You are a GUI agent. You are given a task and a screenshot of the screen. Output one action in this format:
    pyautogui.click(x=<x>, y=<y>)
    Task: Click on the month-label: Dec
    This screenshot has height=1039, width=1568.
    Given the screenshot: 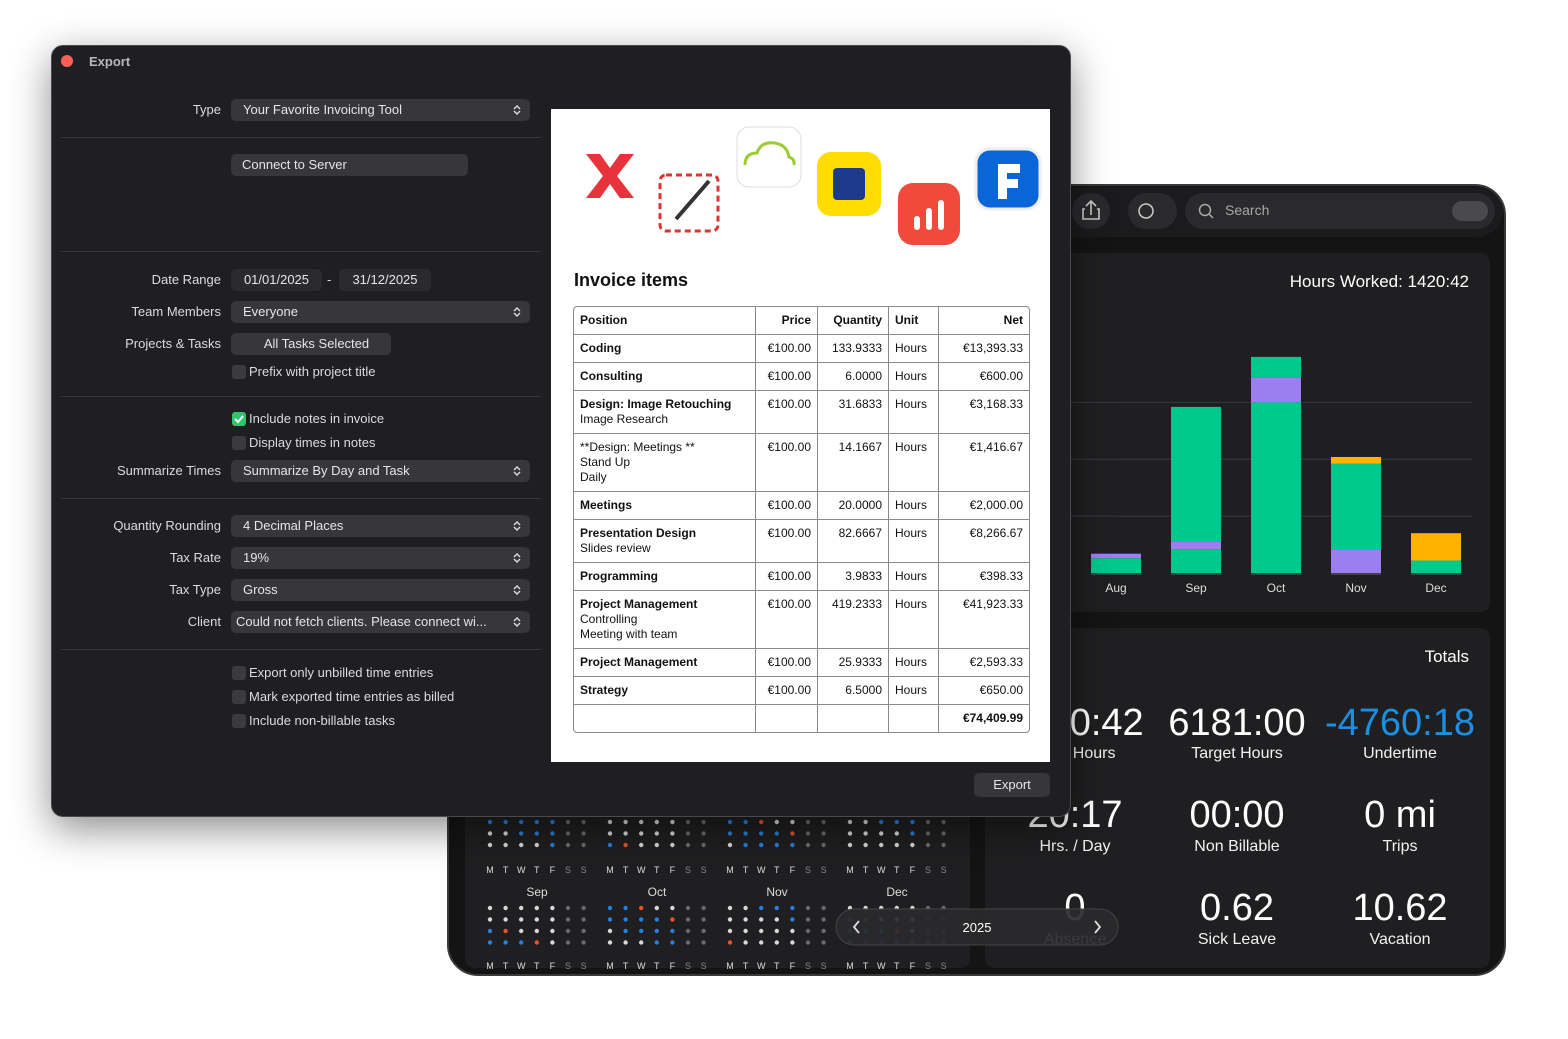 What is the action you would take?
    pyautogui.click(x=896, y=892)
    